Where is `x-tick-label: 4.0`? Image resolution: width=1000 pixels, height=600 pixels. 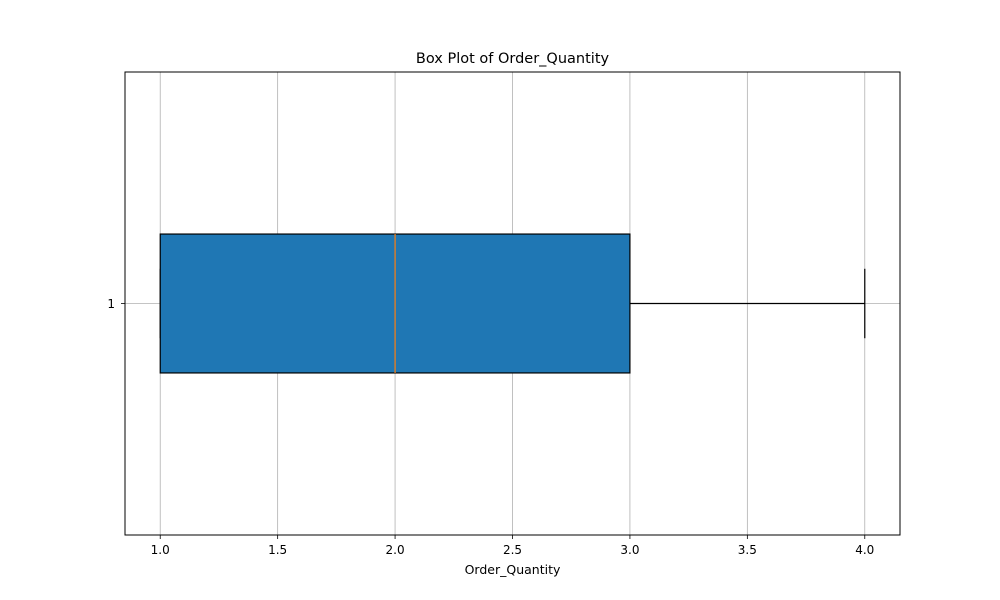
x-tick-label: 4.0 is located at coordinates (864, 550).